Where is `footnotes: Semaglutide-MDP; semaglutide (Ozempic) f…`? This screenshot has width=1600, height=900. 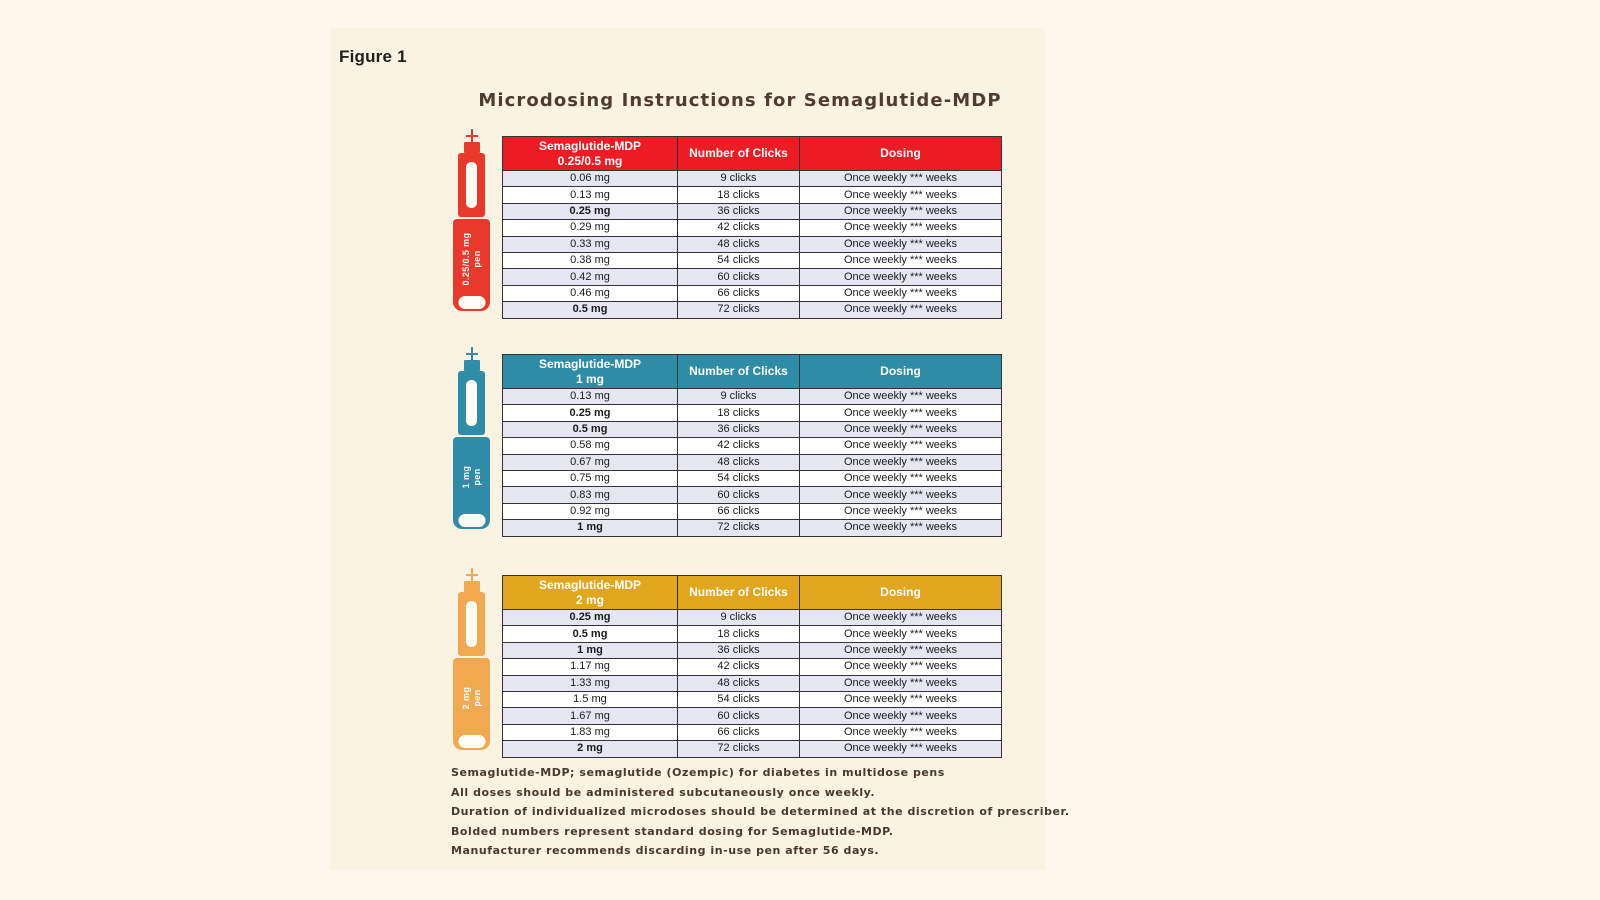
footnotes: Semaglutide-MDP; semaglutide (Ozempic) f… is located at coordinates (760, 812).